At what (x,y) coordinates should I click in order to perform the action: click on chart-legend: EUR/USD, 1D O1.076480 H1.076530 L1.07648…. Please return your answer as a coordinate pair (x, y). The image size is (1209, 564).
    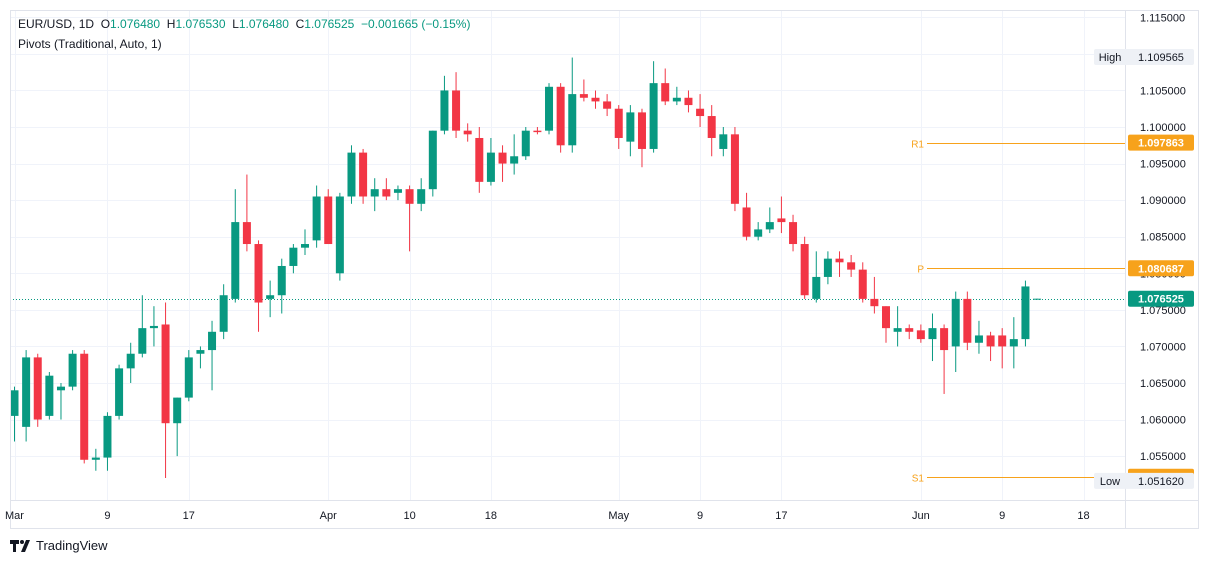
    Looking at the image, I should click on (244, 34).